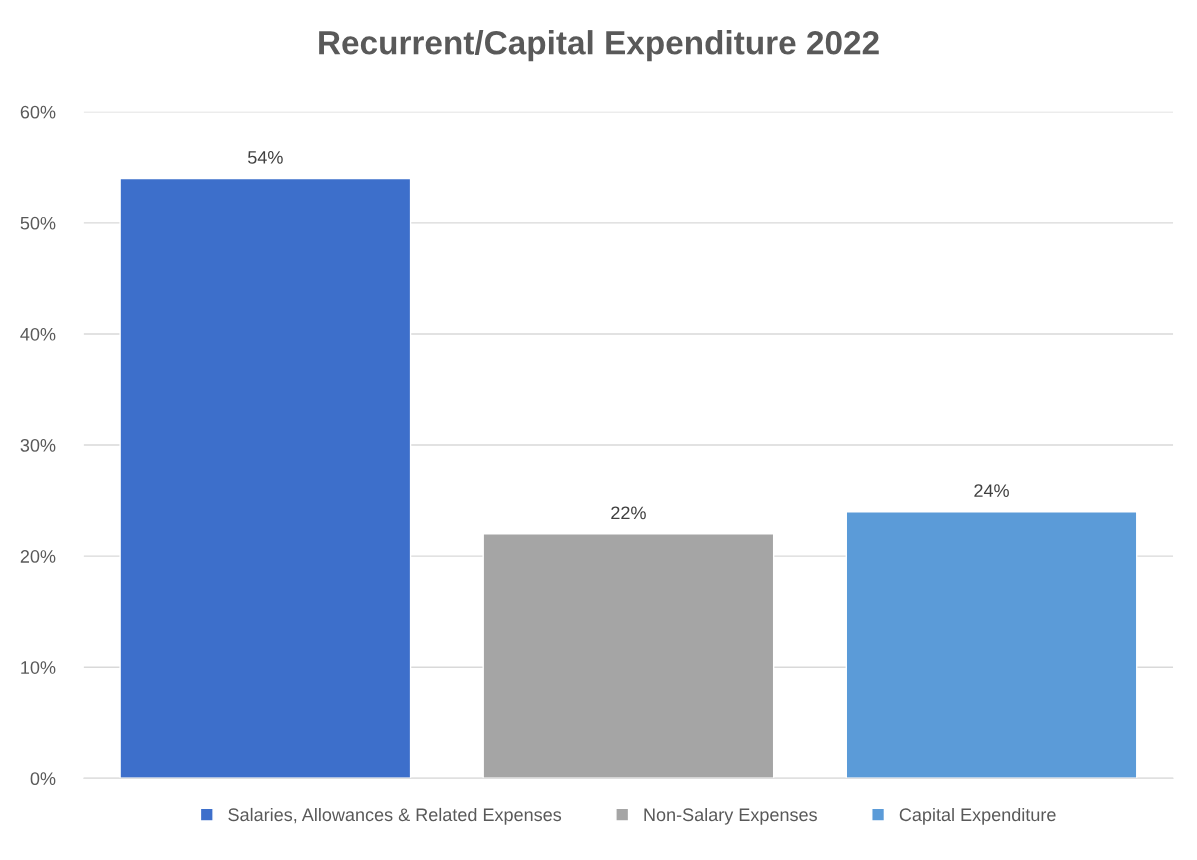  Describe the element at coordinates (38, 223) in the screenshot. I see `y-tick-label: 50%` at that location.